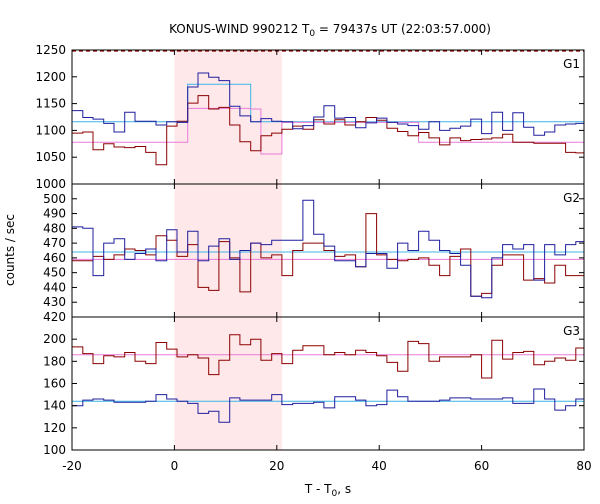  I want to click on x-axis-label-rest: , s, so click(344, 489).